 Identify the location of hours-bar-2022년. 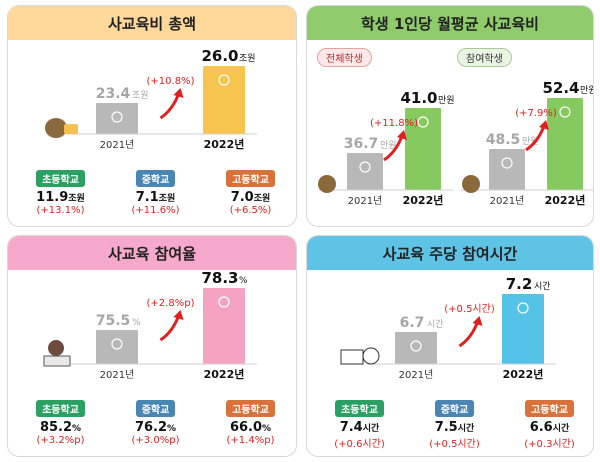
(523, 329).